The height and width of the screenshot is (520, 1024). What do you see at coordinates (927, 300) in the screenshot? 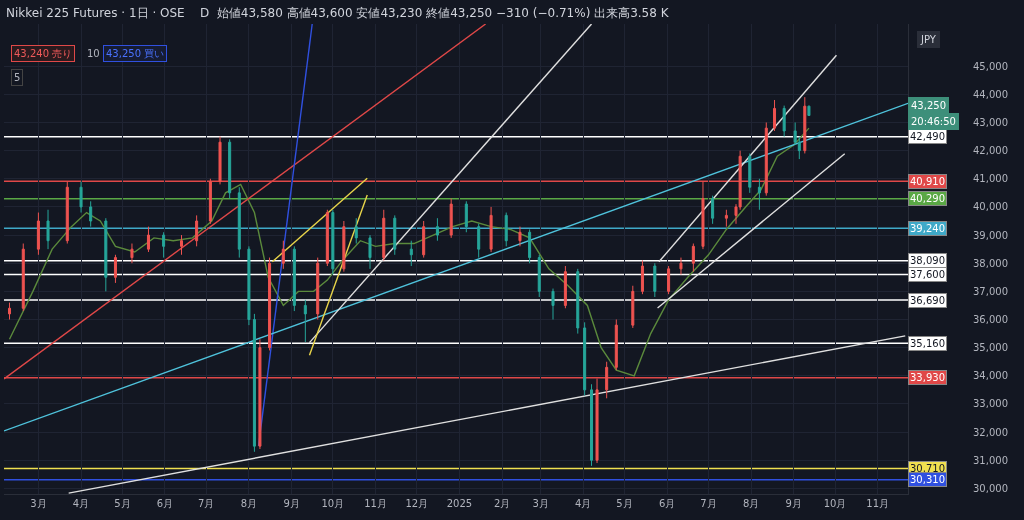
I see `ref-line-label: 36,690` at bounding box center [927, 300].